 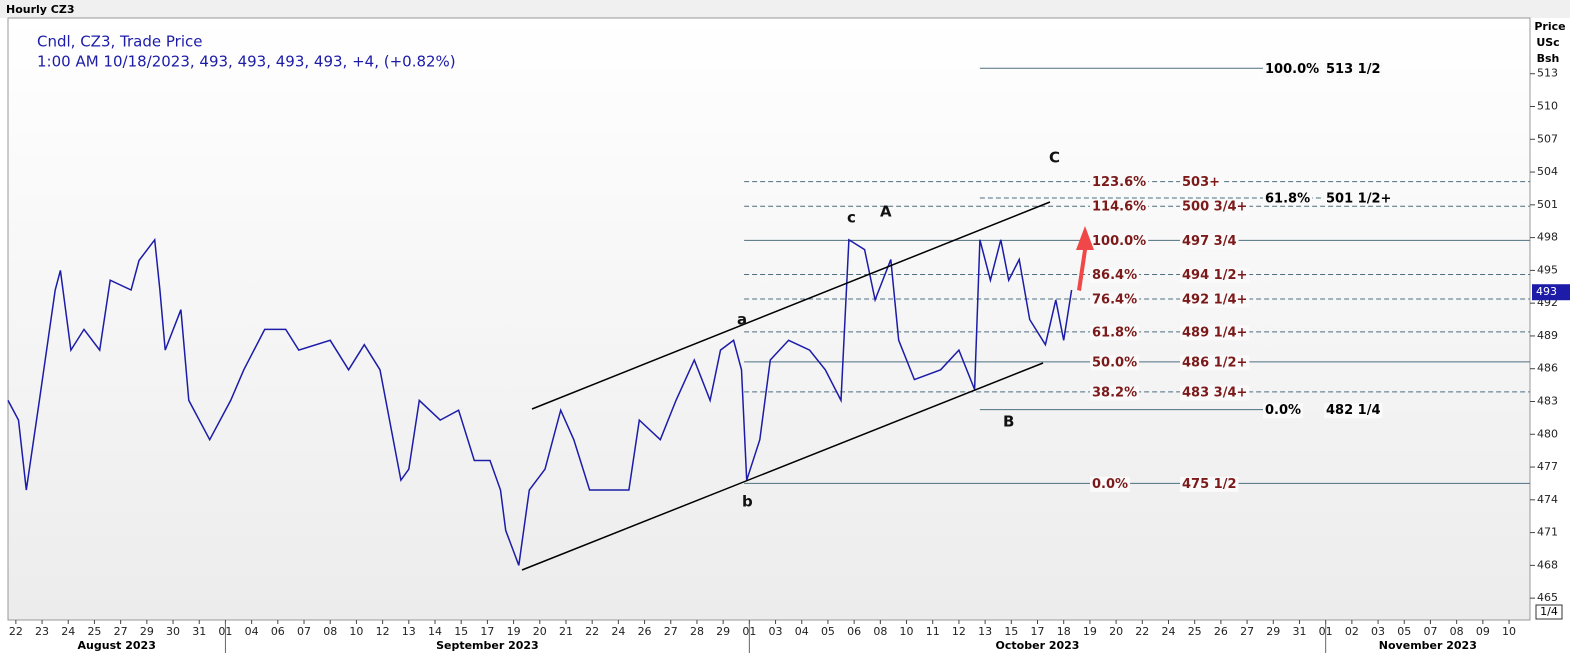 What do you see at coordinates (1547, 433) in the screenshot?
I see `y-tick-label: 480` at bounding box center [1547, 433].